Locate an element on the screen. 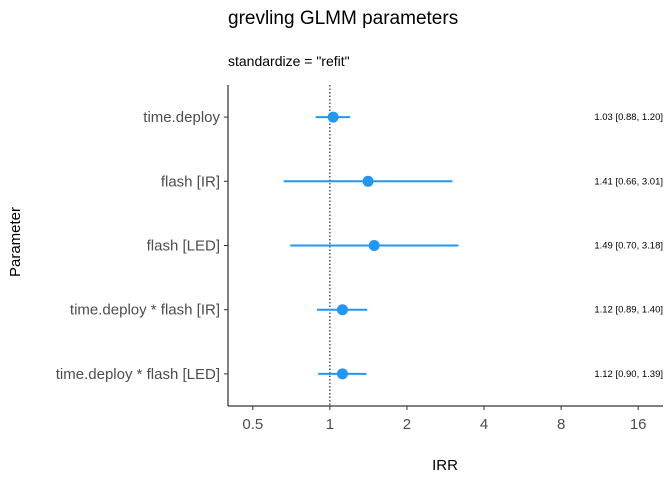 This screenshot has height=480, width=672. parameter-label: time.deploy * flash [IR] is located at coordinates (145, 310).